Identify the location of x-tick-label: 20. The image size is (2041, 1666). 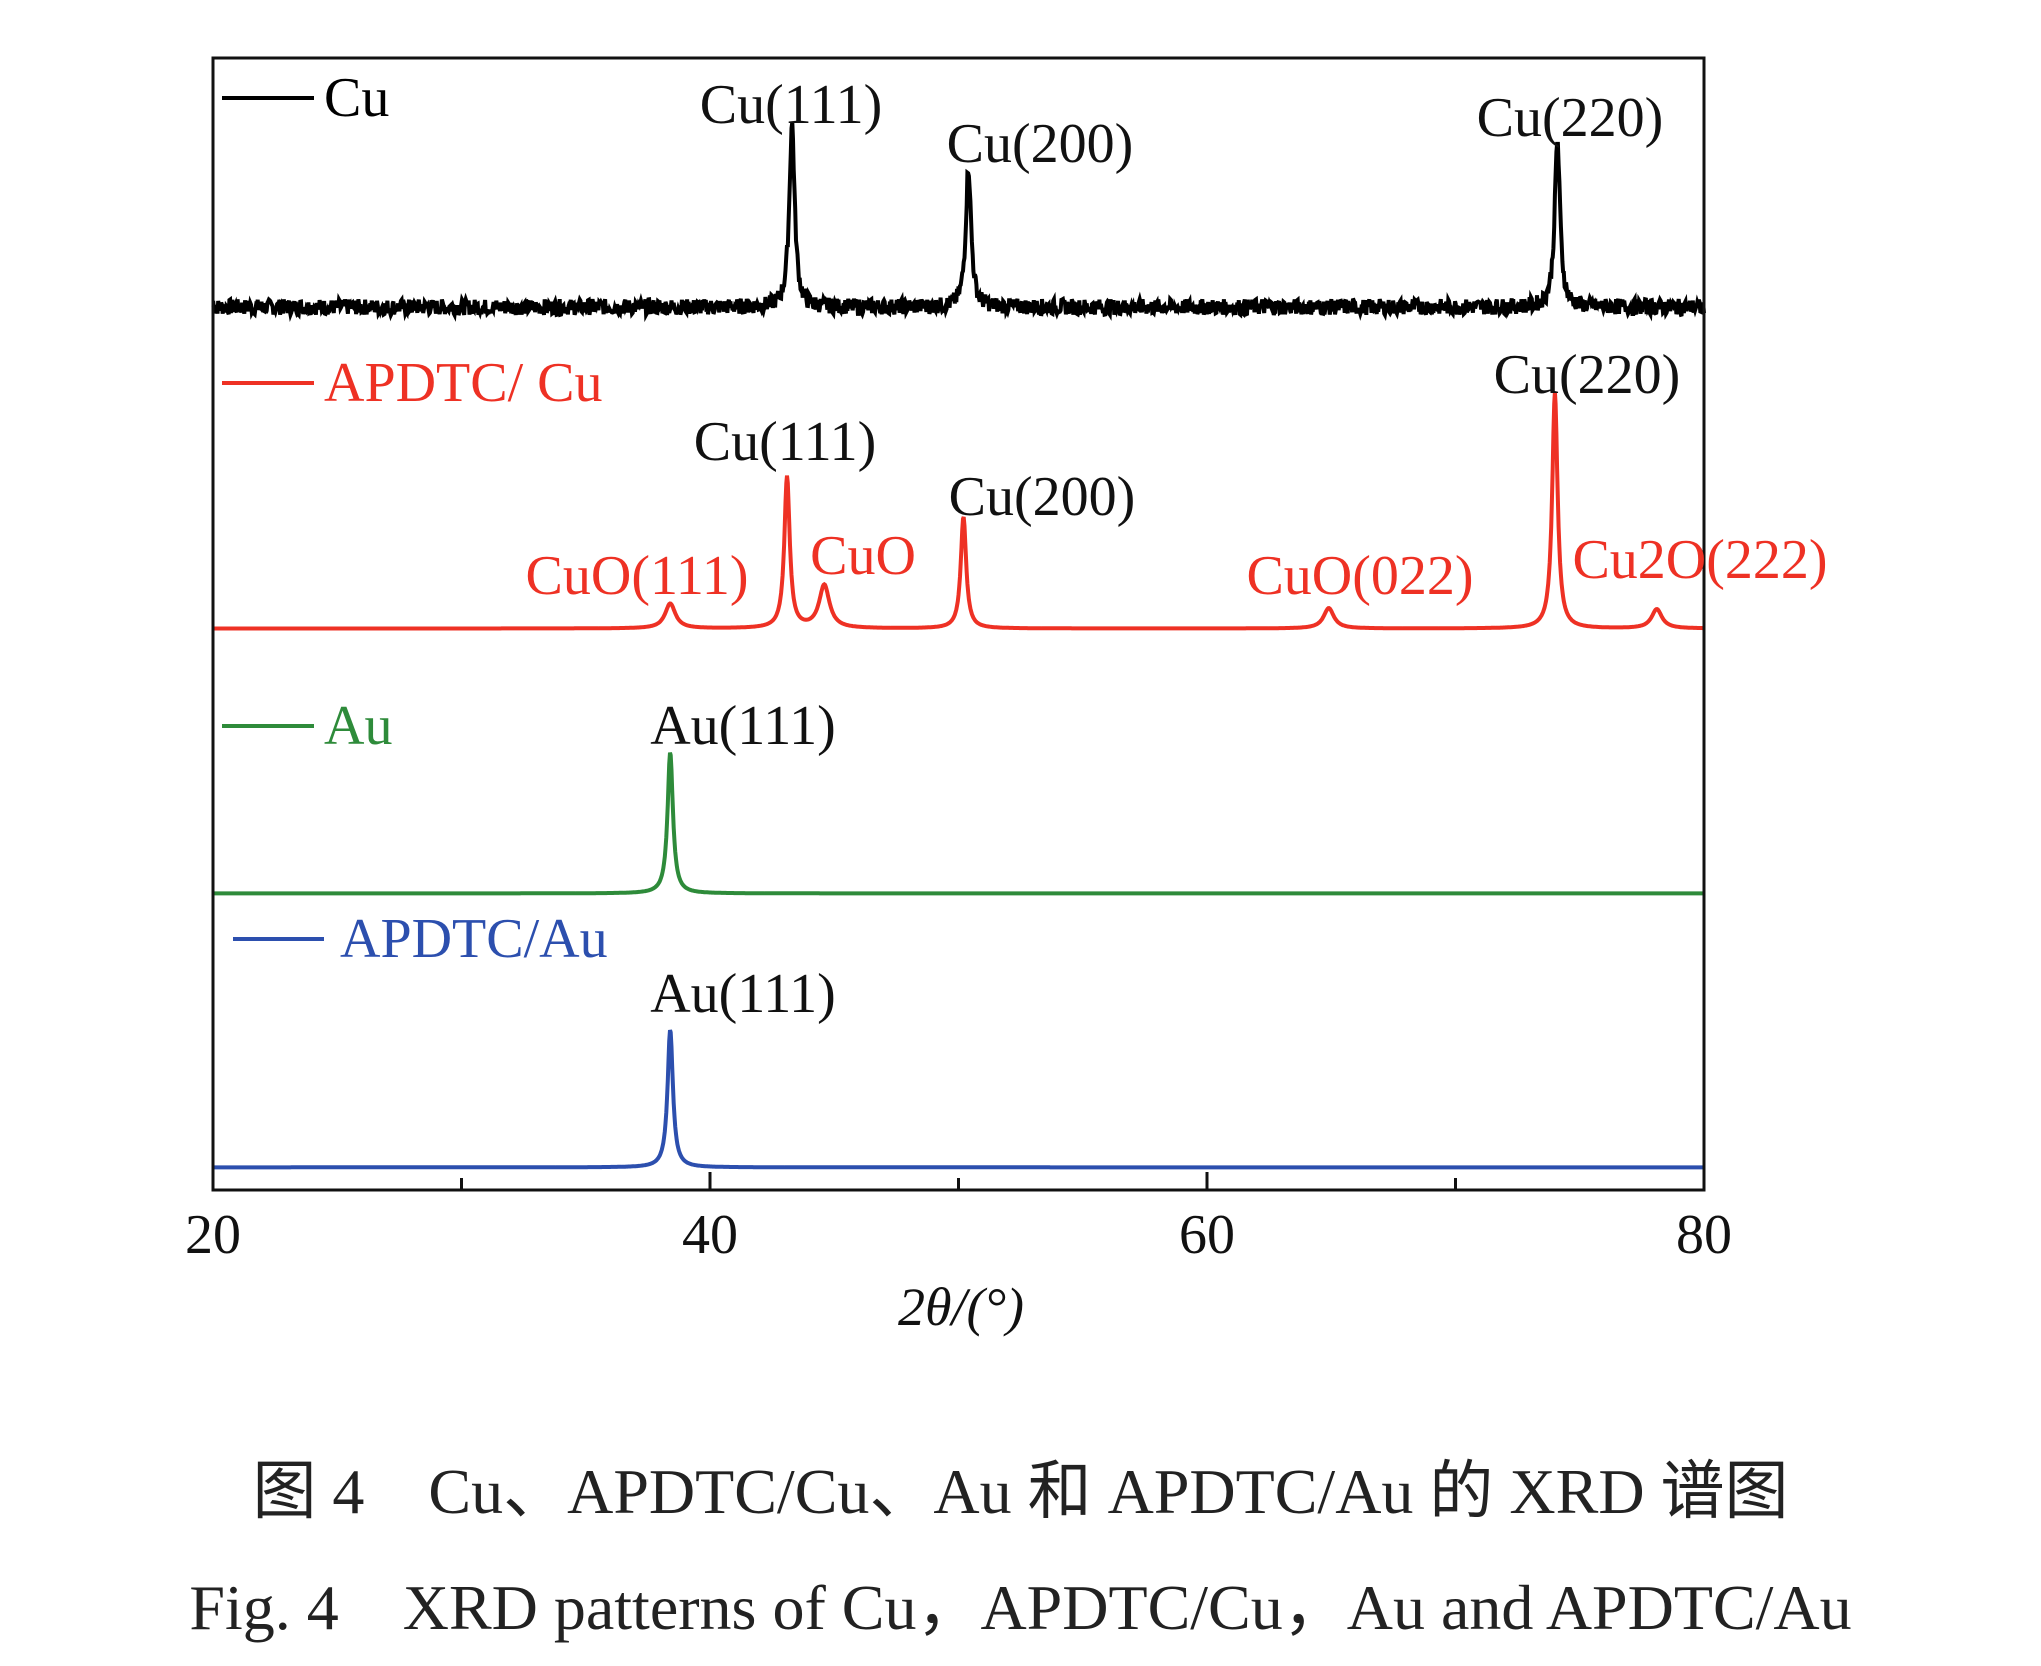
(213, 1235).